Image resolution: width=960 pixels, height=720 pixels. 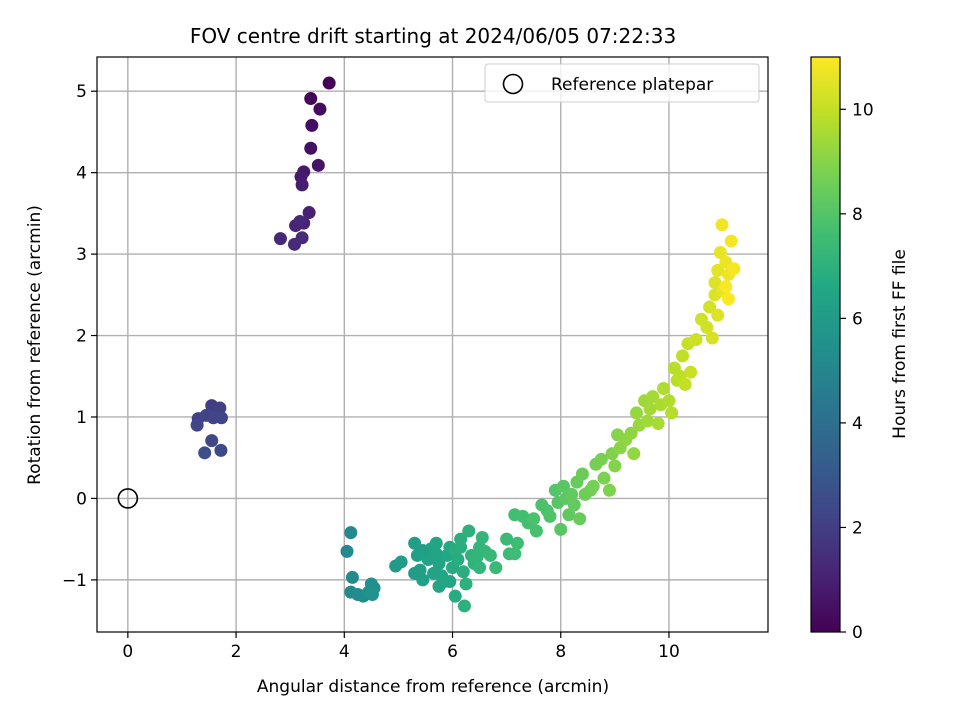 What do you see at coordinates (857, 528) in the screenshot?
I see `colorbar-tick-label: 2` at bounding box center [857, 528].